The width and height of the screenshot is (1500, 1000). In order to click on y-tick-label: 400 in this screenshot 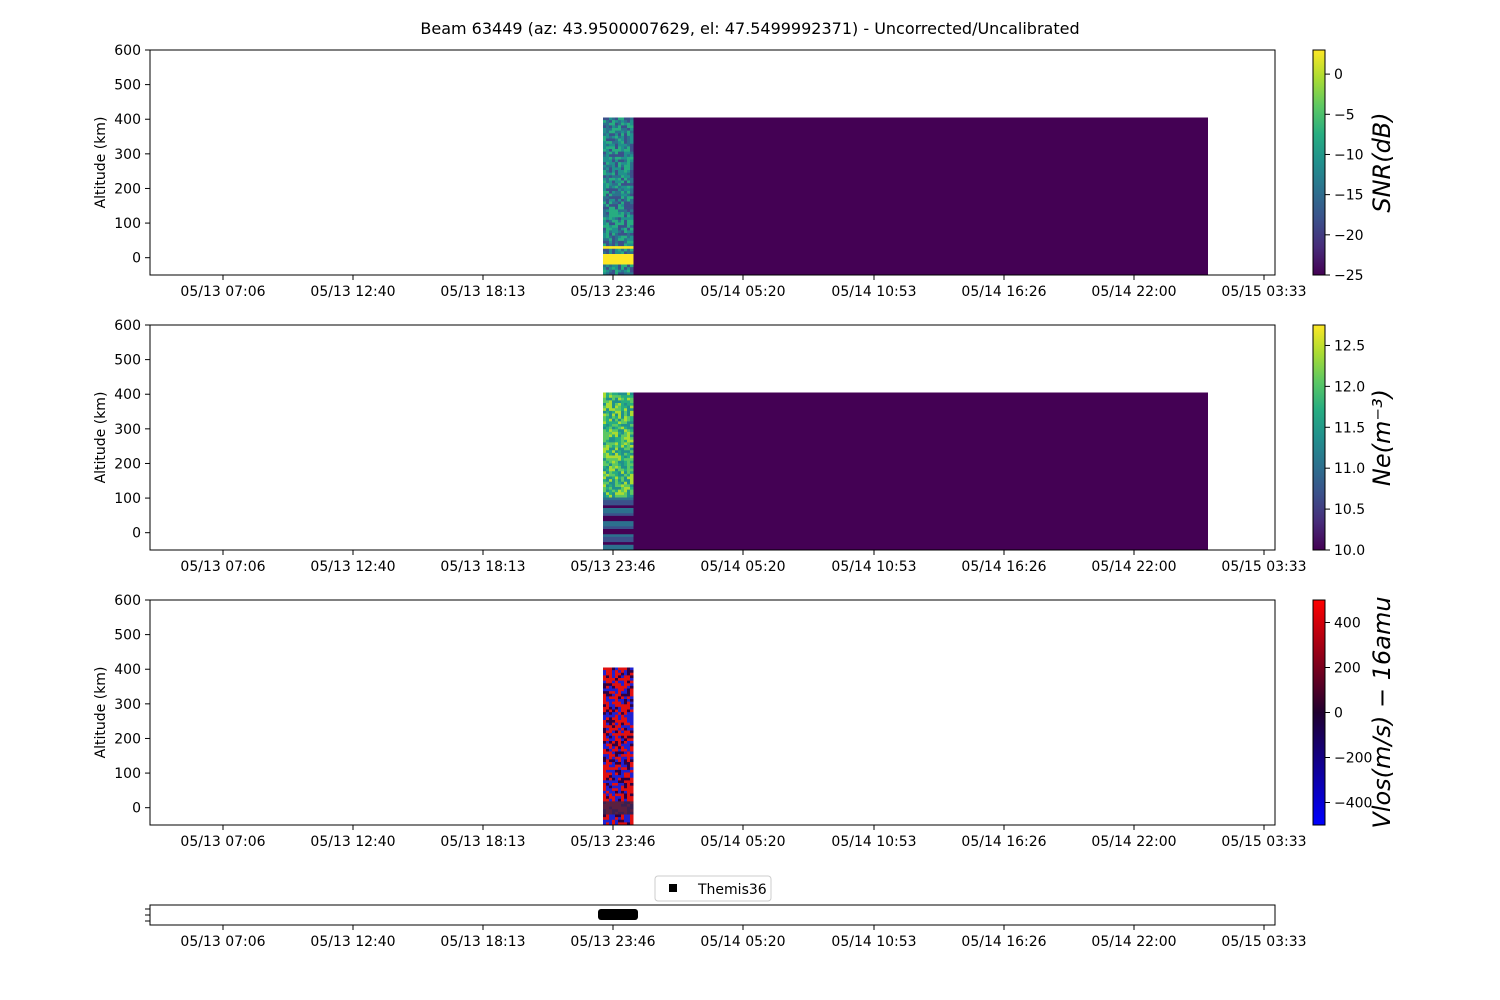, I will do `click(127, 395)`.